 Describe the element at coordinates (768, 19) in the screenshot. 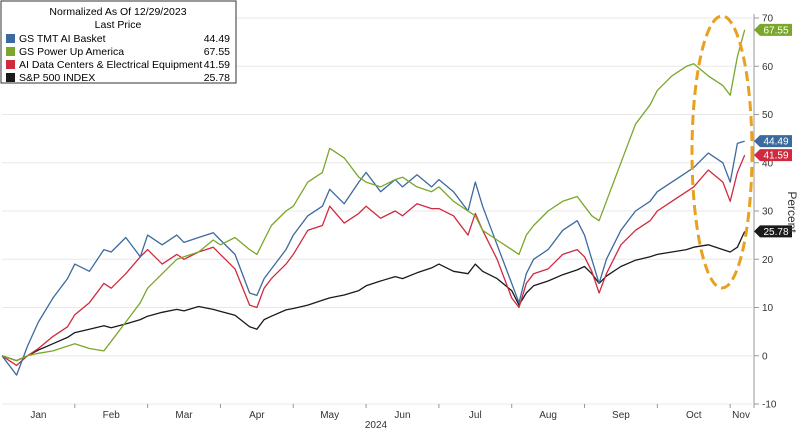

I see `y-tick-label: 70` at that location.